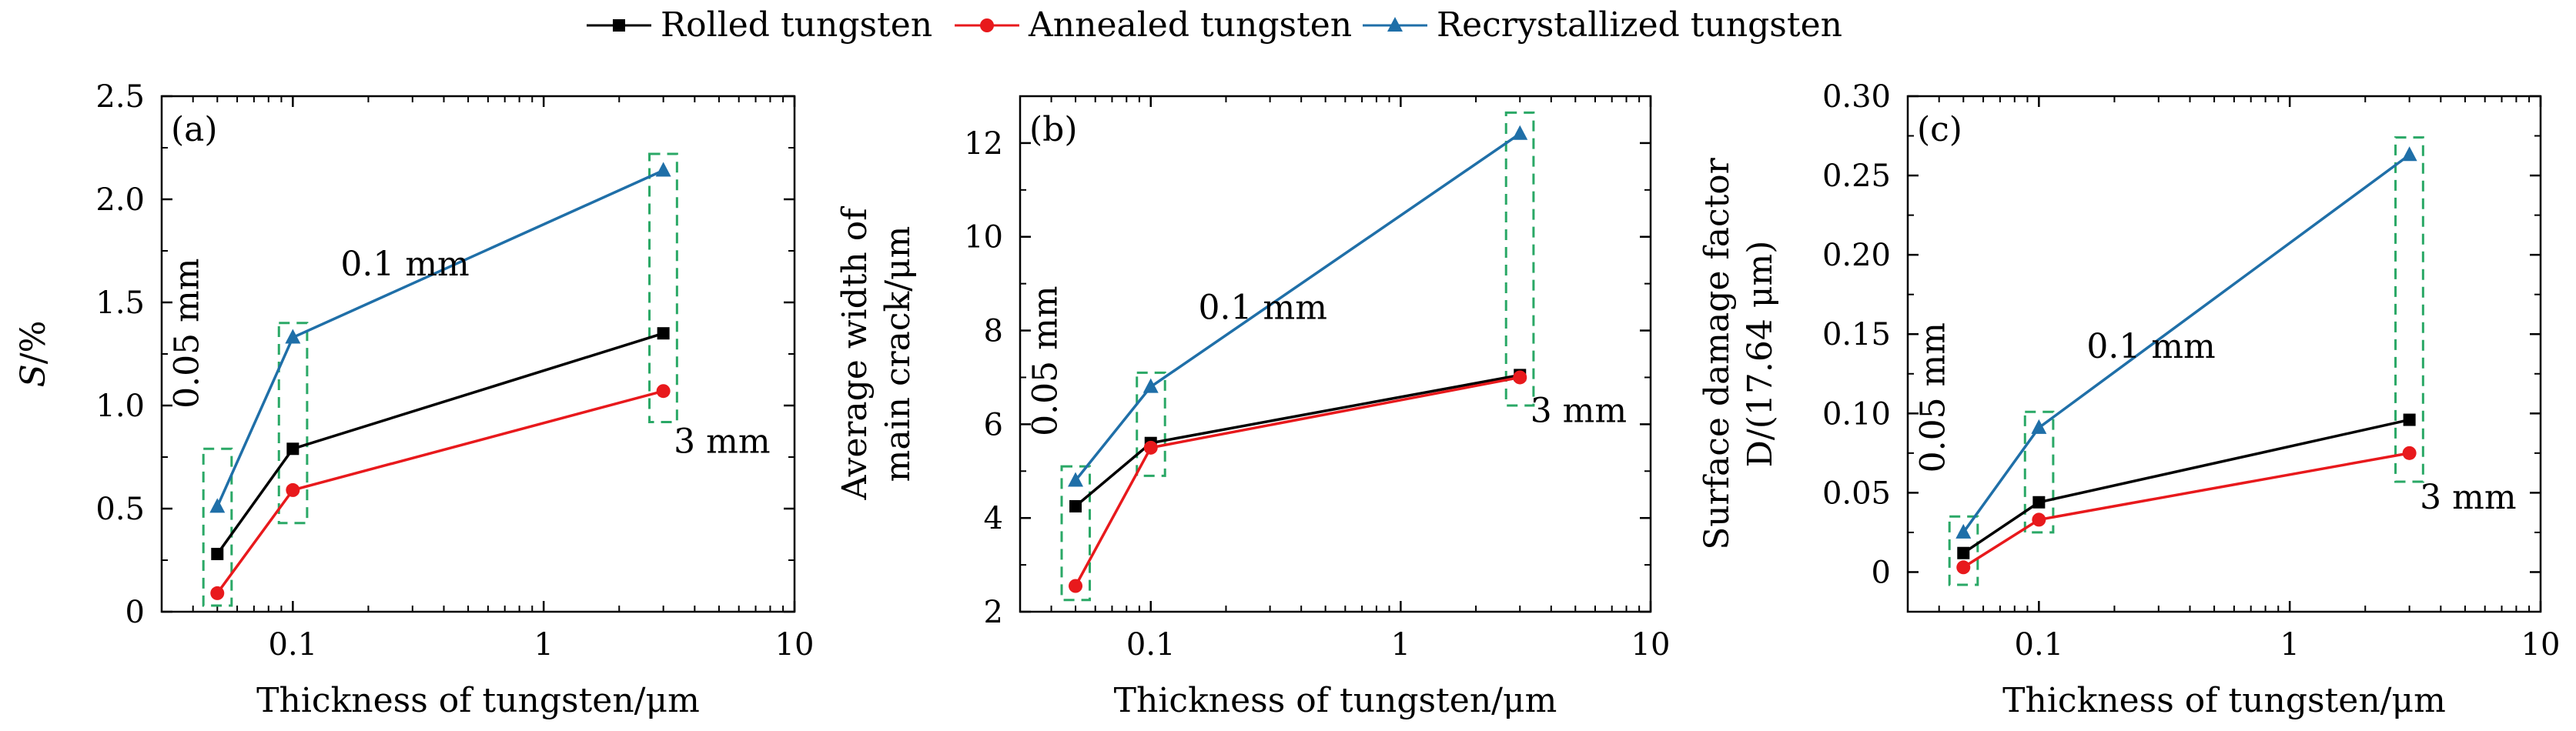  I want to click on y-tick-label: 10, so click(984, 237).